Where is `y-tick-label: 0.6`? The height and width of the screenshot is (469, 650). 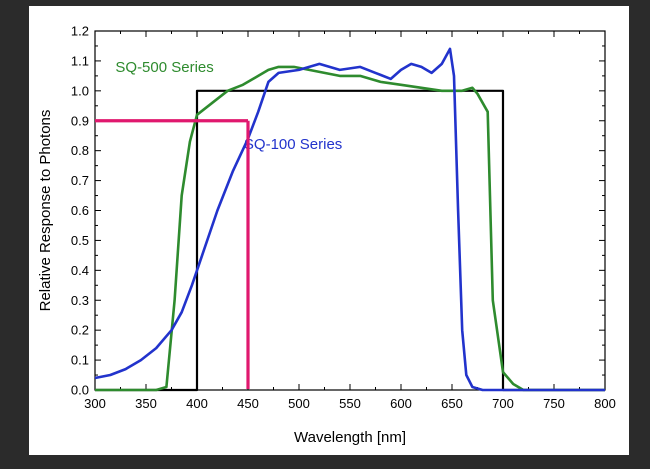 y-tick-label: 0.6 is located at coordinates (80, 210).